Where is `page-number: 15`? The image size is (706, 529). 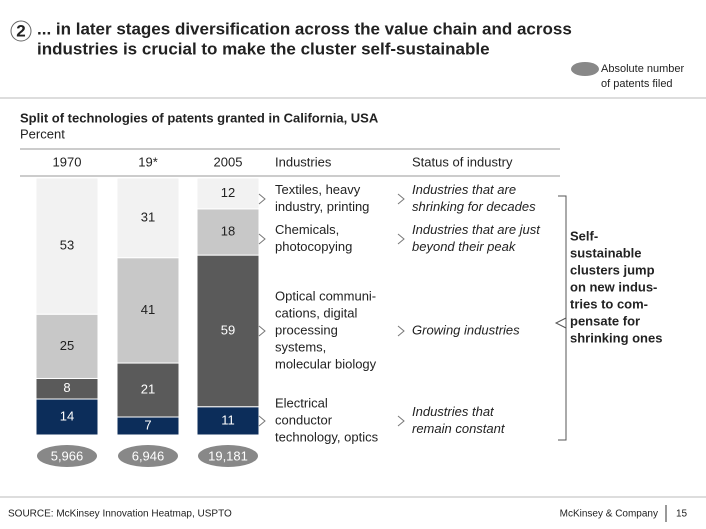 page-number: 15 is located at coordinates (682, 514).